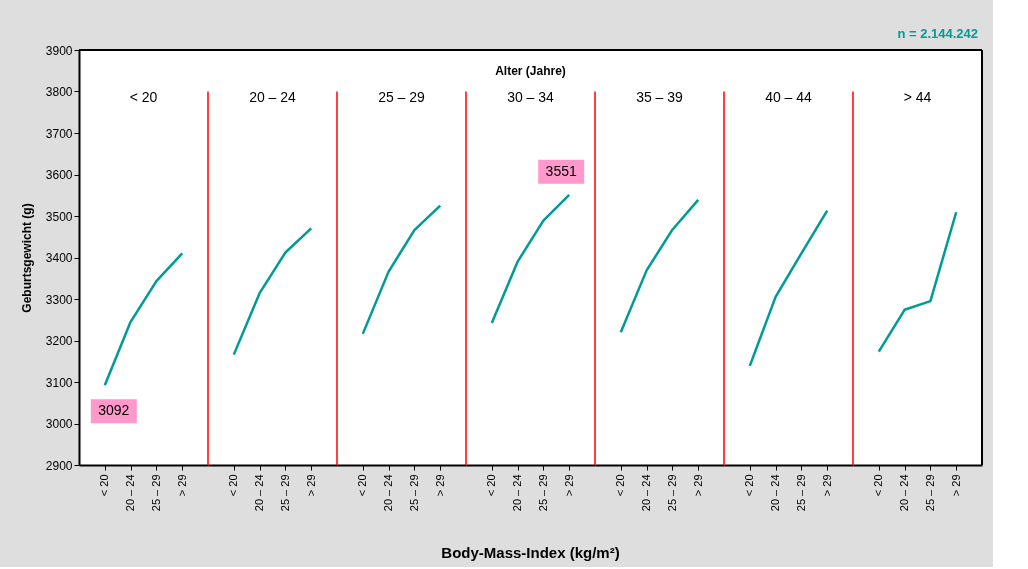 The height and width of the screenshot is (569, 1028). Describe the element at coordinates (660, 96) in the screenshot. I see `text: 35 – 39` at that location.